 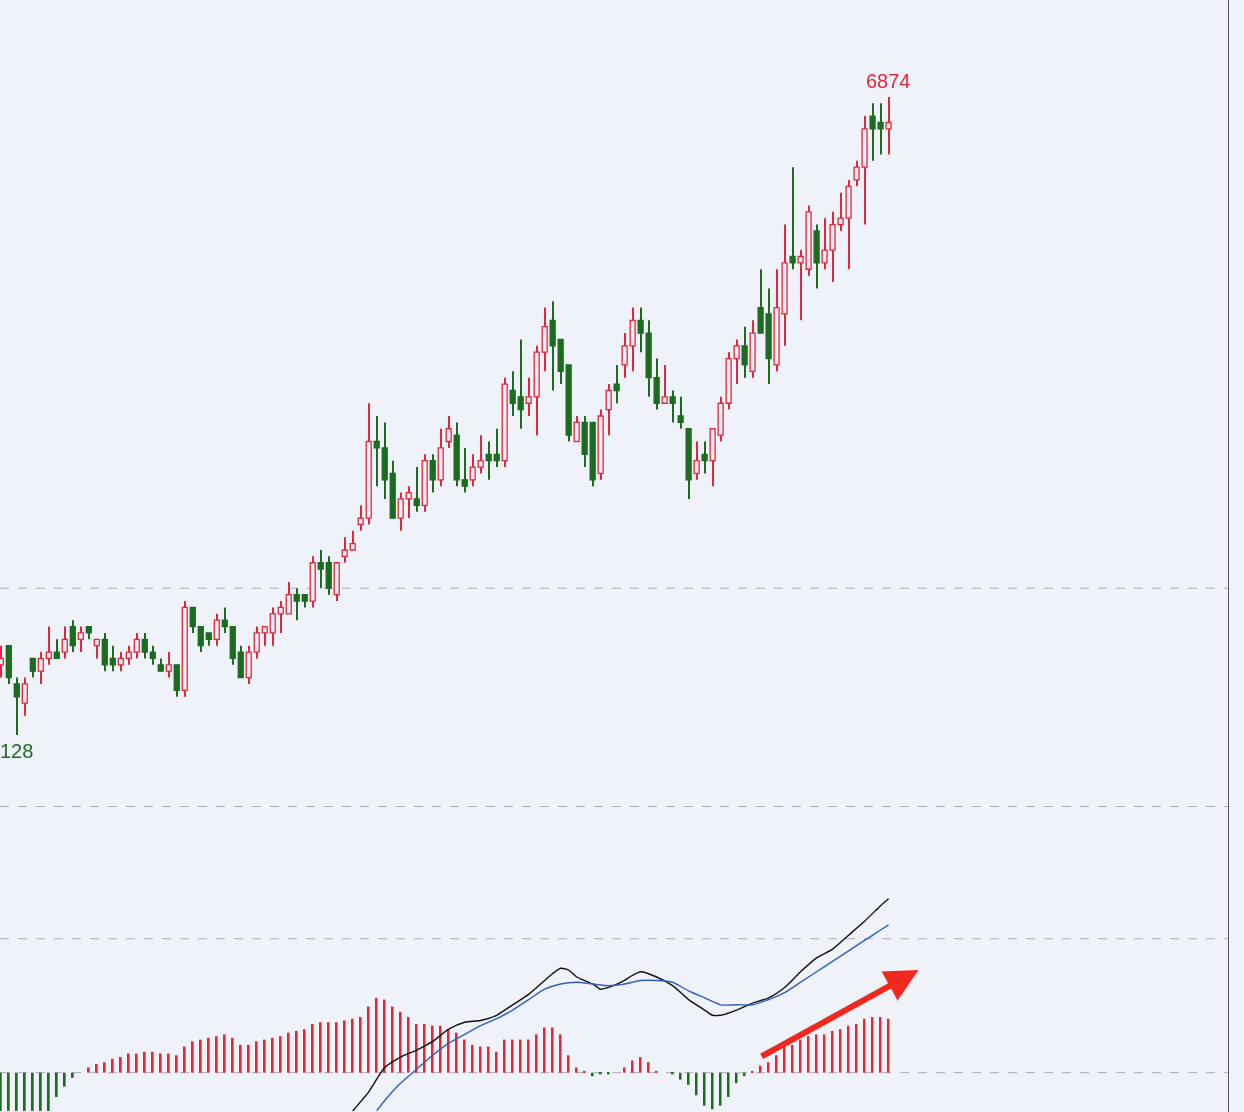 I want to click on annotation: 6874, so click(x=888, y=81).